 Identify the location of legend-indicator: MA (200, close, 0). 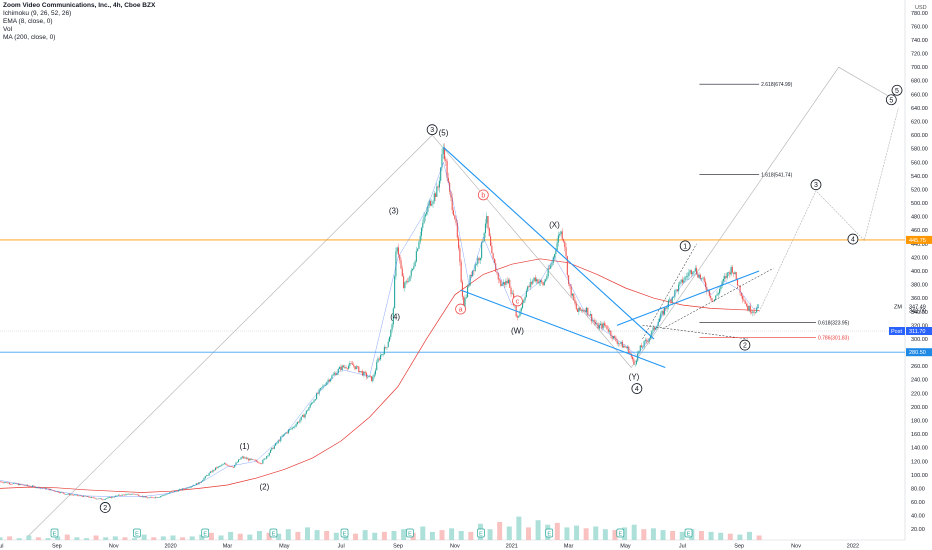
(29, 37).